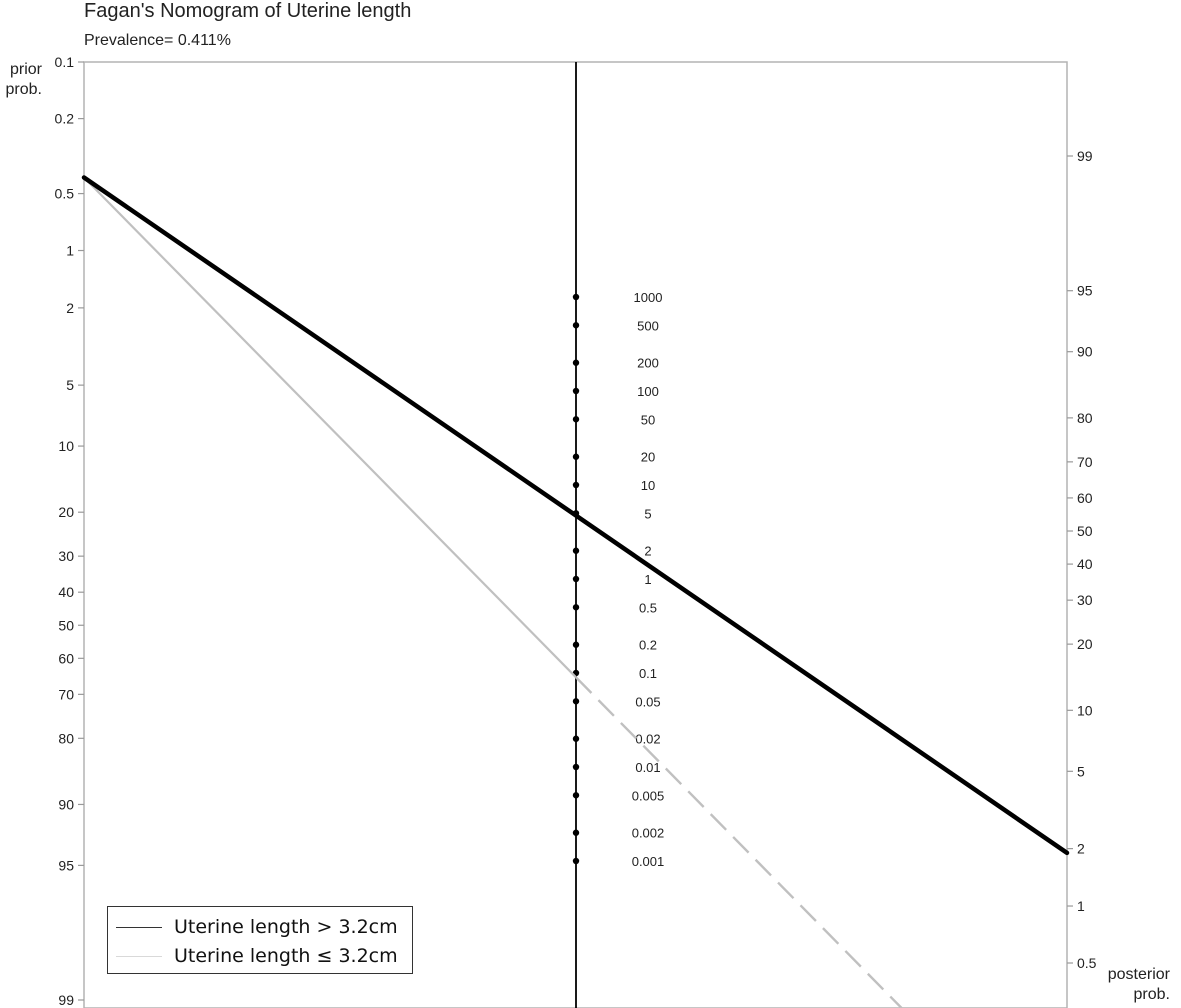 The height and width of the screenshot is (1008, 1181). Describe the element at coordinates (66, 738) in the screenshot. I see `left-axis-tick-label: 80` at that location.